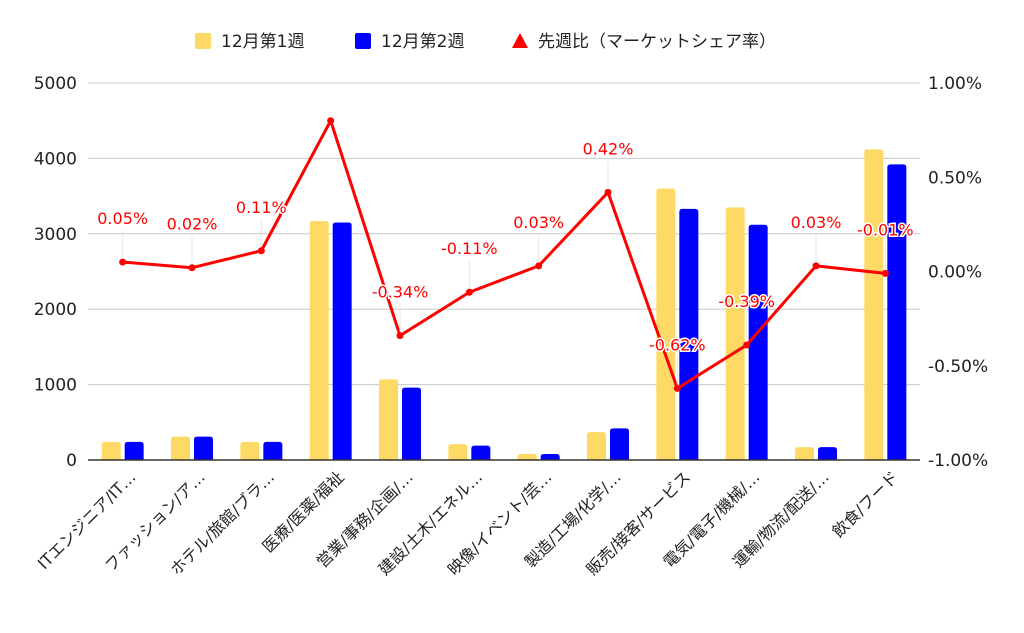 The width and height of the screenshot is (1024, 633). Describe the element at coordinates (55, 272) in the screenshot. I see `left-y-axis: 0 1000 2000 3000 4000 5000` at that location.